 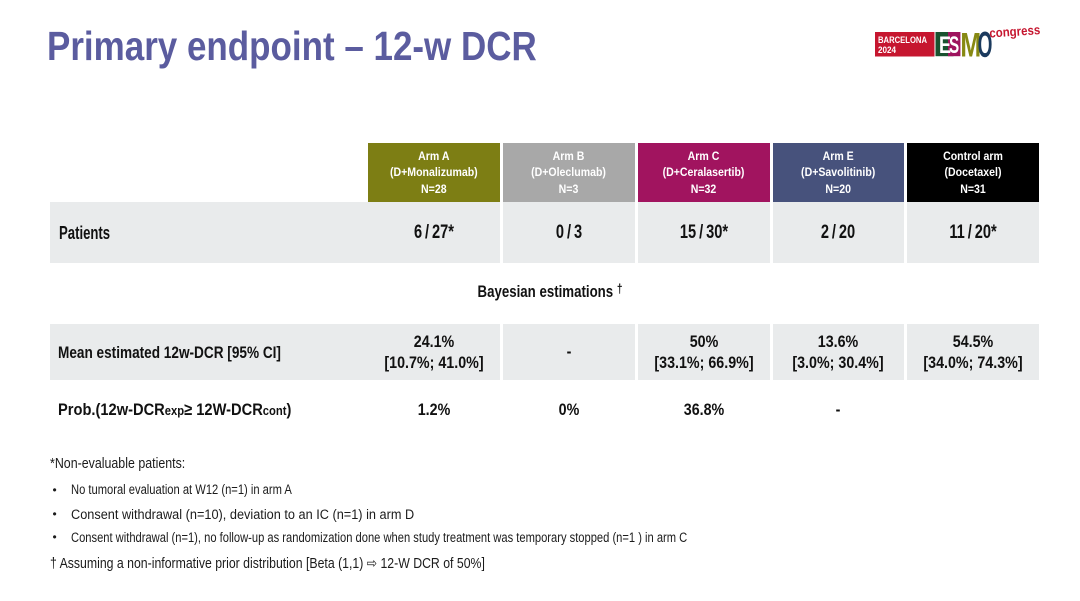 What do you see at coordinates (954, 45) in the screenshot?
I see `svg-text: S` at bounding box center [954, 45].